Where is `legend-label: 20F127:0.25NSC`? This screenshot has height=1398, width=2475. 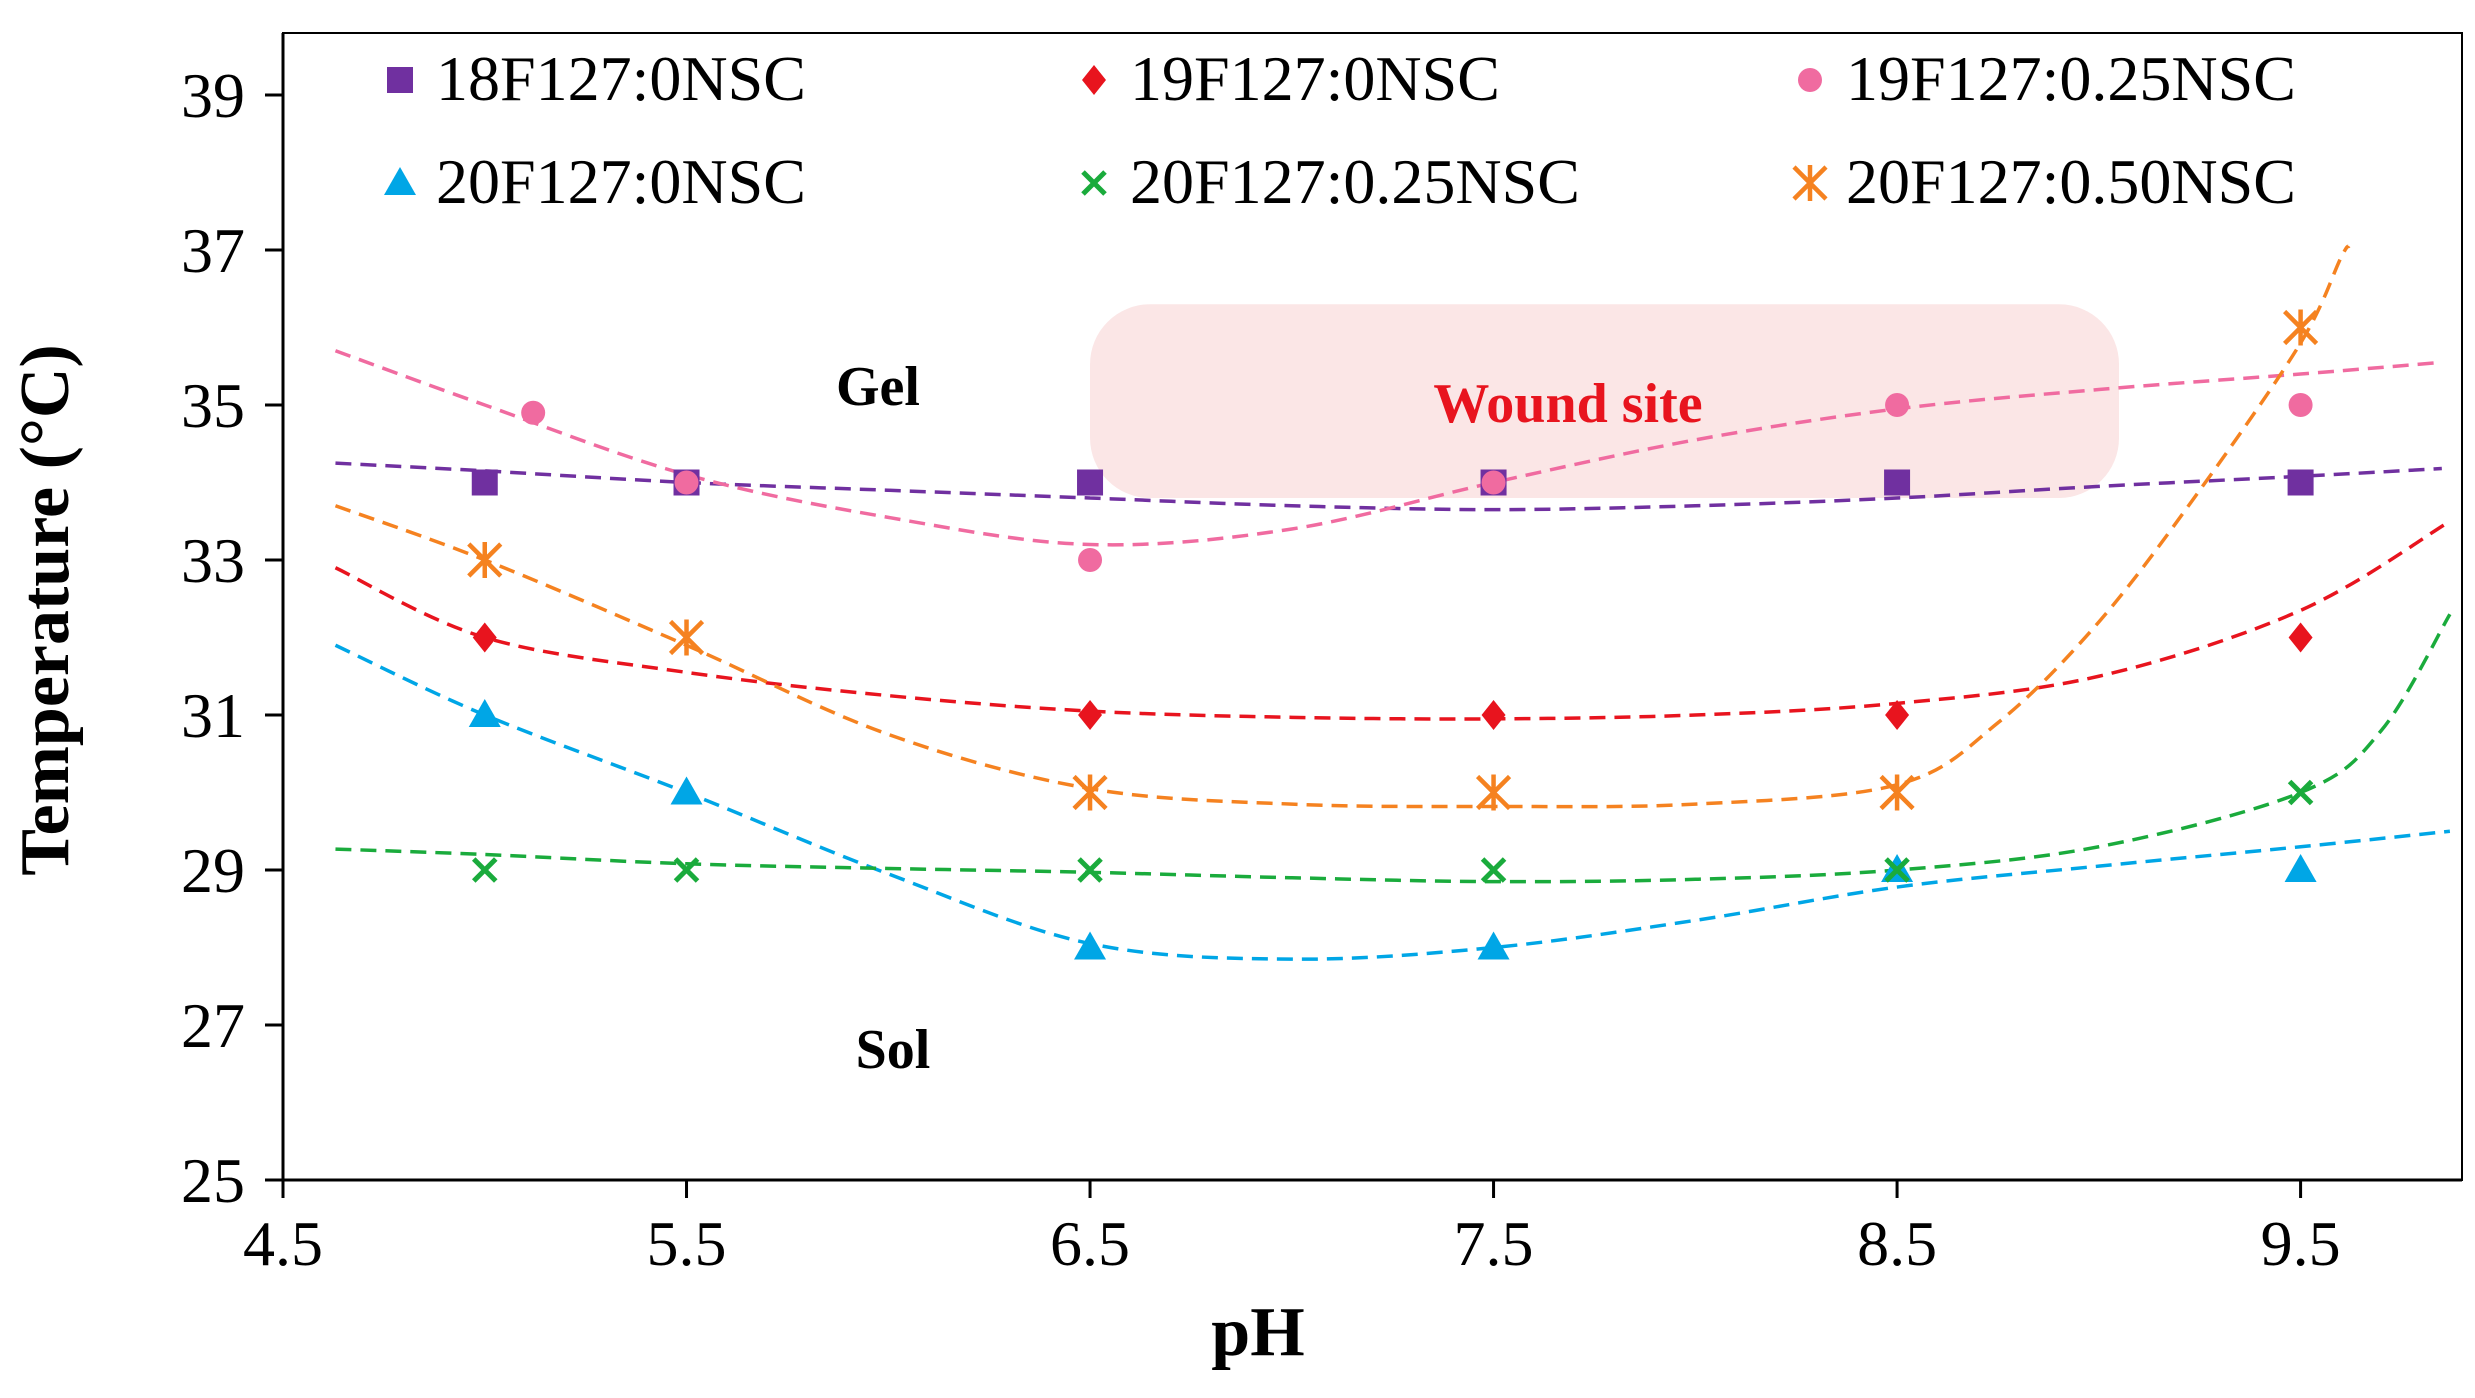
legend-label: 20F127:0.25NSC is located at coordinates (1355, 181).